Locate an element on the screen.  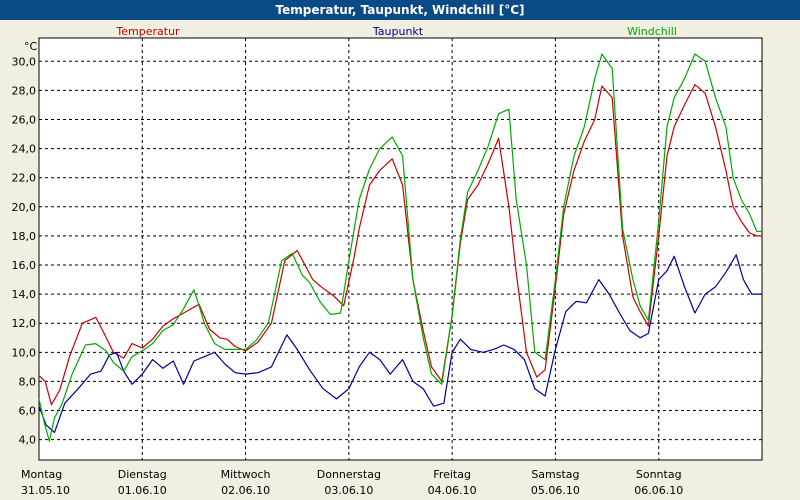
legend-temperatur: Temperatur is located at coordinates (147, 31).